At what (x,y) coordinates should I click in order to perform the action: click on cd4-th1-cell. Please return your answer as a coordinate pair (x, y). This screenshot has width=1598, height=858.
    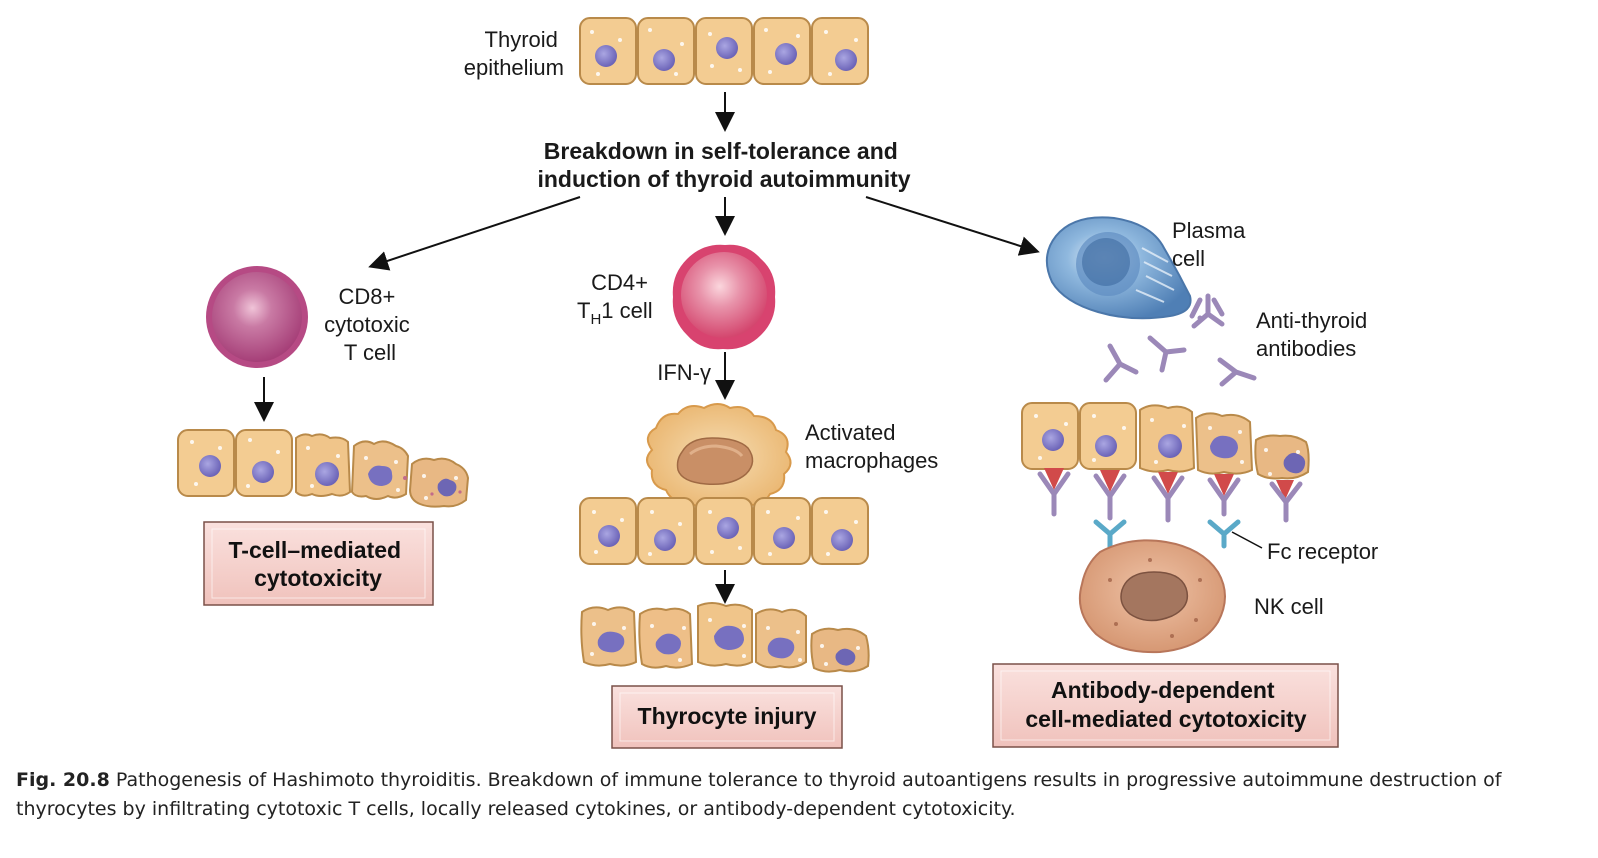
    Looking at the image, I should click on (724, 297).